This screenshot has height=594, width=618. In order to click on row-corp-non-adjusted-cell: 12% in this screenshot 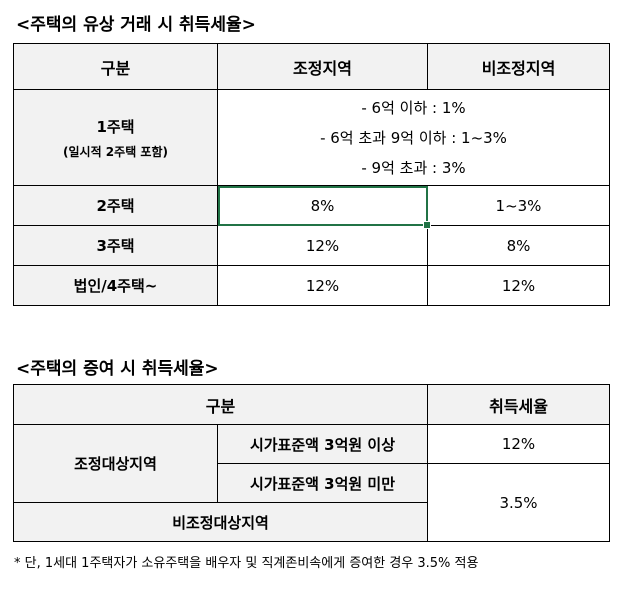, I will do `click(519, 286)`.